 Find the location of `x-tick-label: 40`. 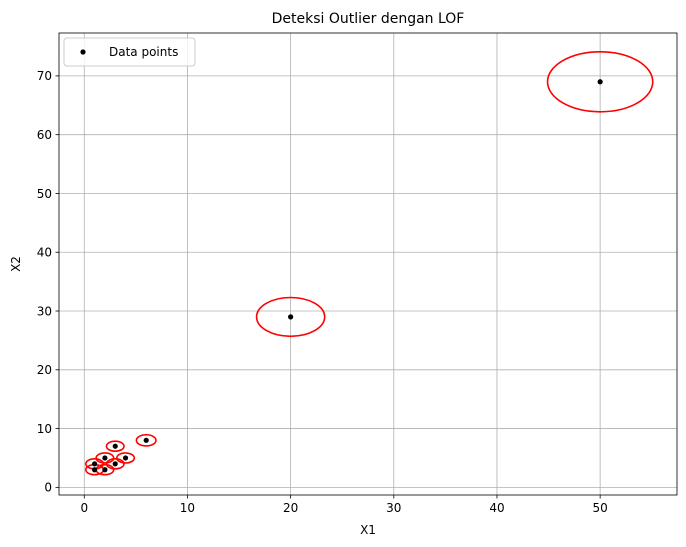

x-tick-label: 40 is located at coordinates (496, 508).